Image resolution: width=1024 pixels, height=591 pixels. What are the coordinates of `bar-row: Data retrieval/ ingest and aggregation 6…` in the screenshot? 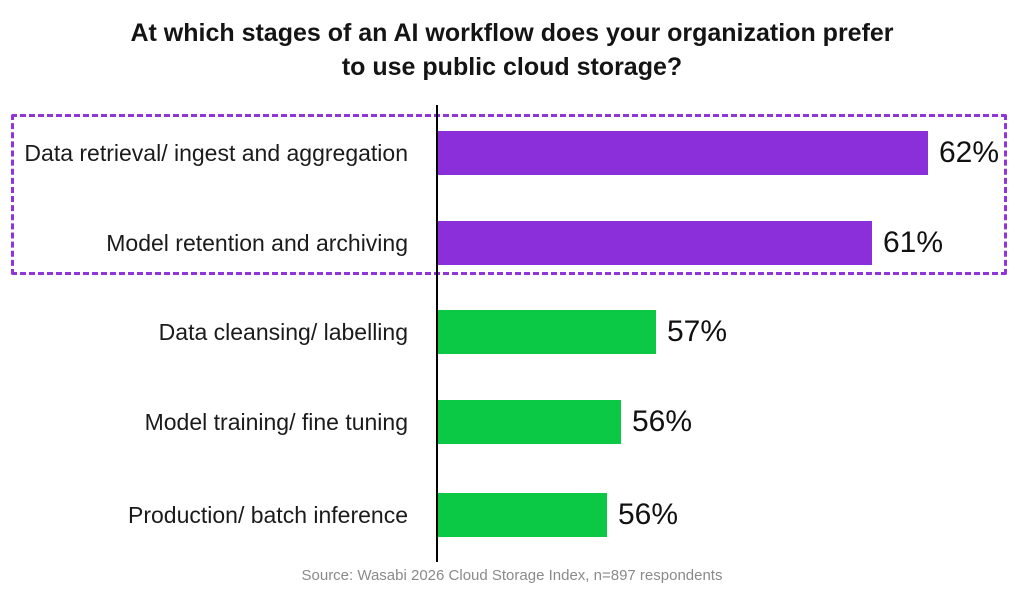 It's located at (512, 153).